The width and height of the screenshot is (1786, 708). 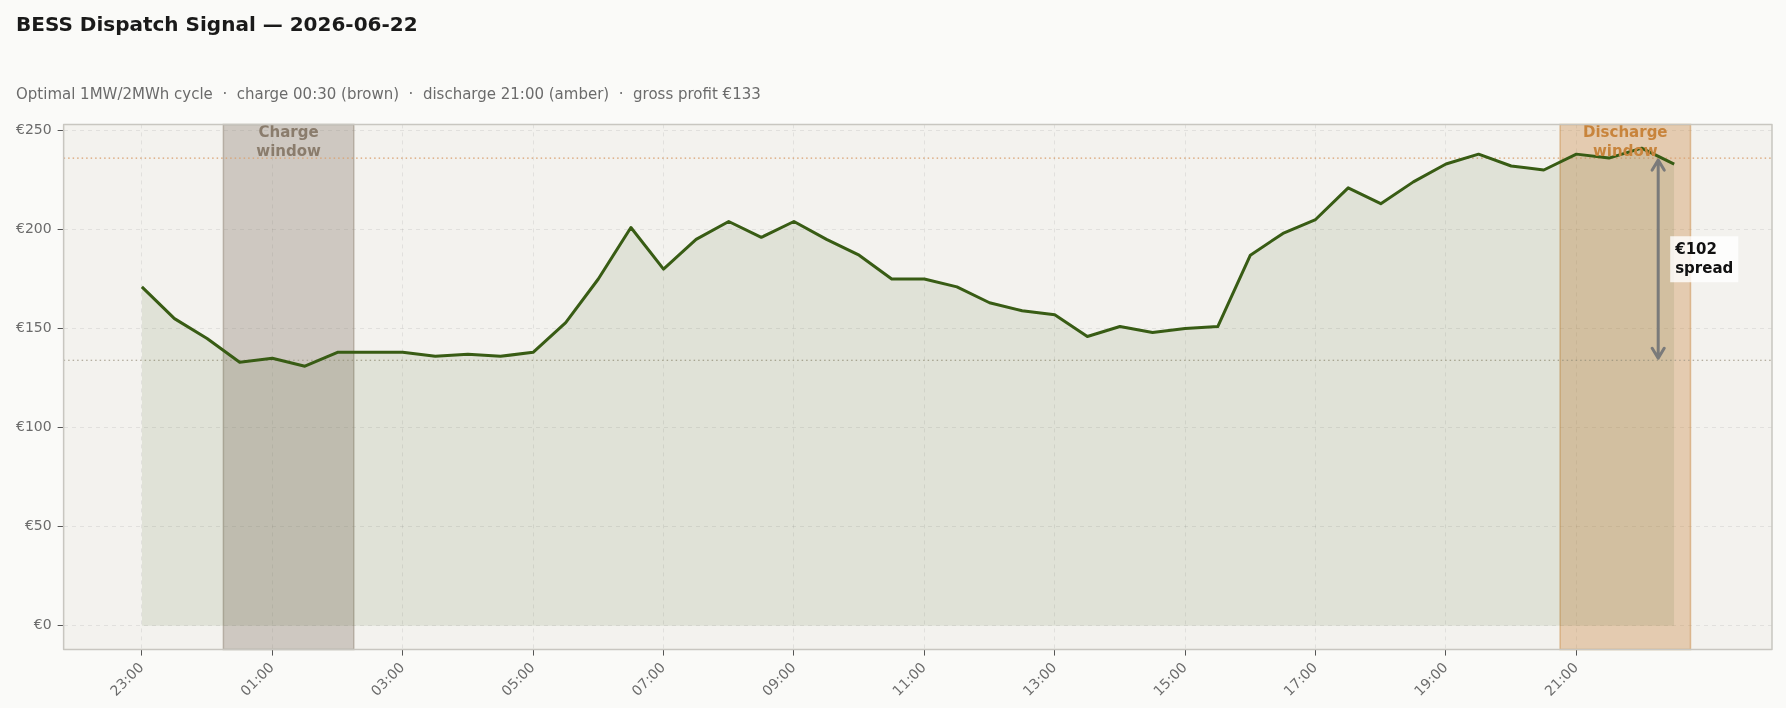 I want to click on y-tick-label: €200, so click(x=33, y=228).